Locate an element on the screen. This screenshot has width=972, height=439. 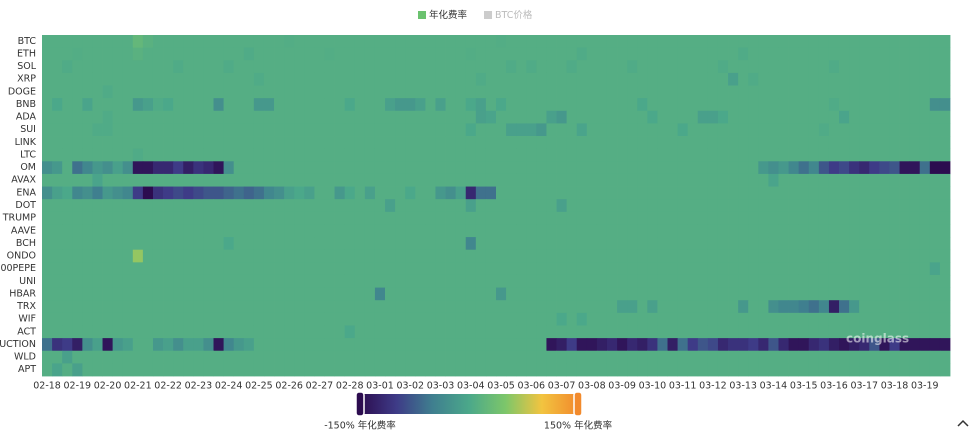
y-tick-label: SUI is located at coordinates (28, 129).